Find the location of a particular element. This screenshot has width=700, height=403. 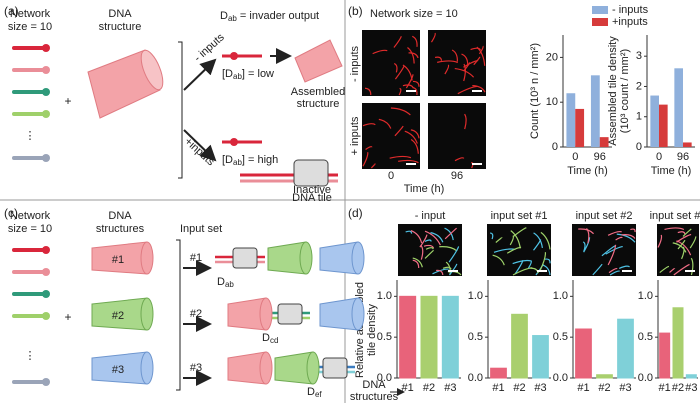

bracket is located at coordinates (180, 110).